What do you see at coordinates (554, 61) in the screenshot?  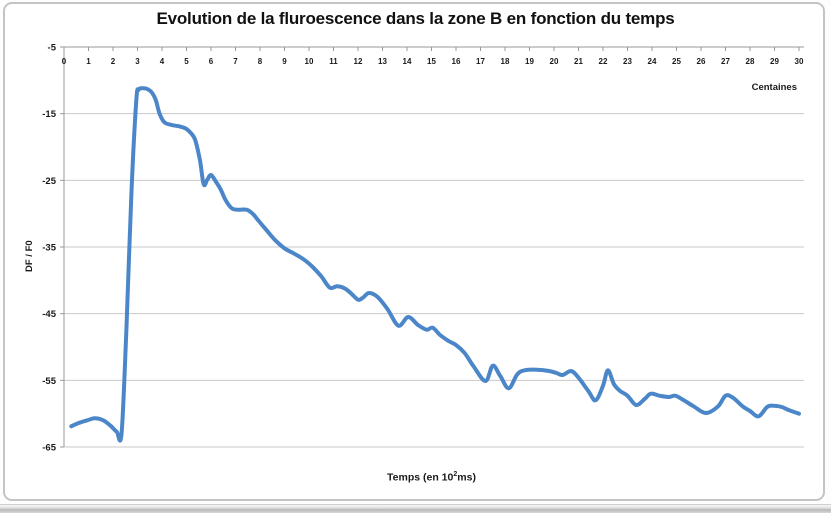 I see `x-tick-label: 20` at bounding box center [554, 61].